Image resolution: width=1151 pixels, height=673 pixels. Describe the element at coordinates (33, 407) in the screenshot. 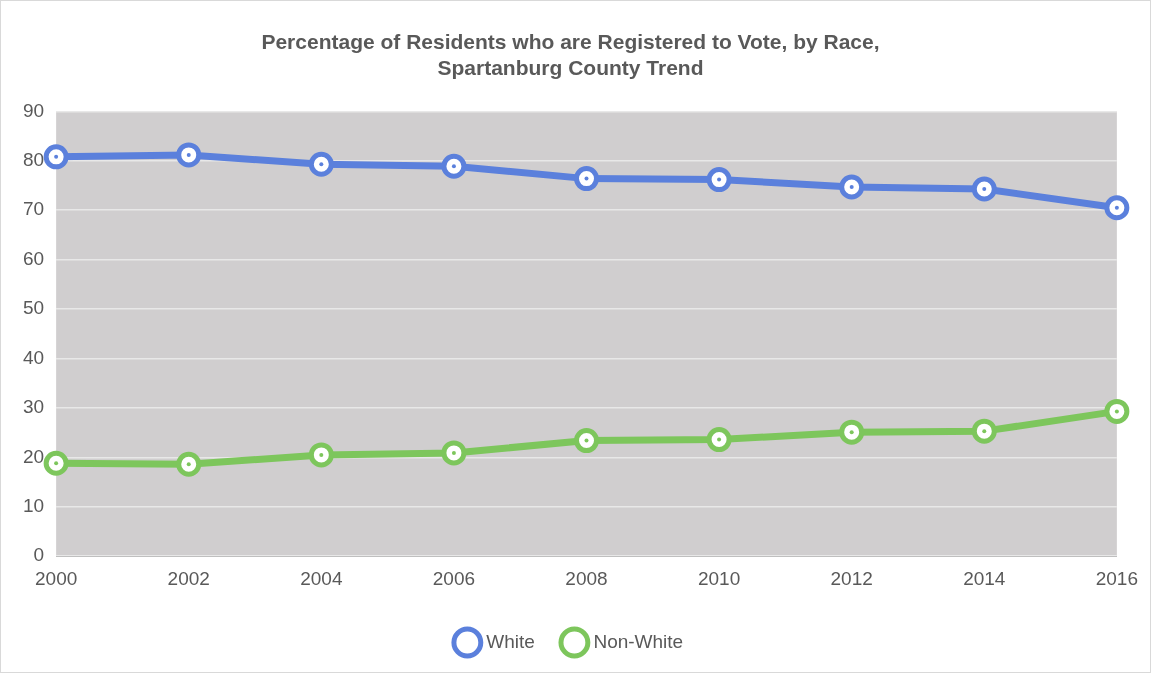

I see `y-tick-label: 30` at that location.